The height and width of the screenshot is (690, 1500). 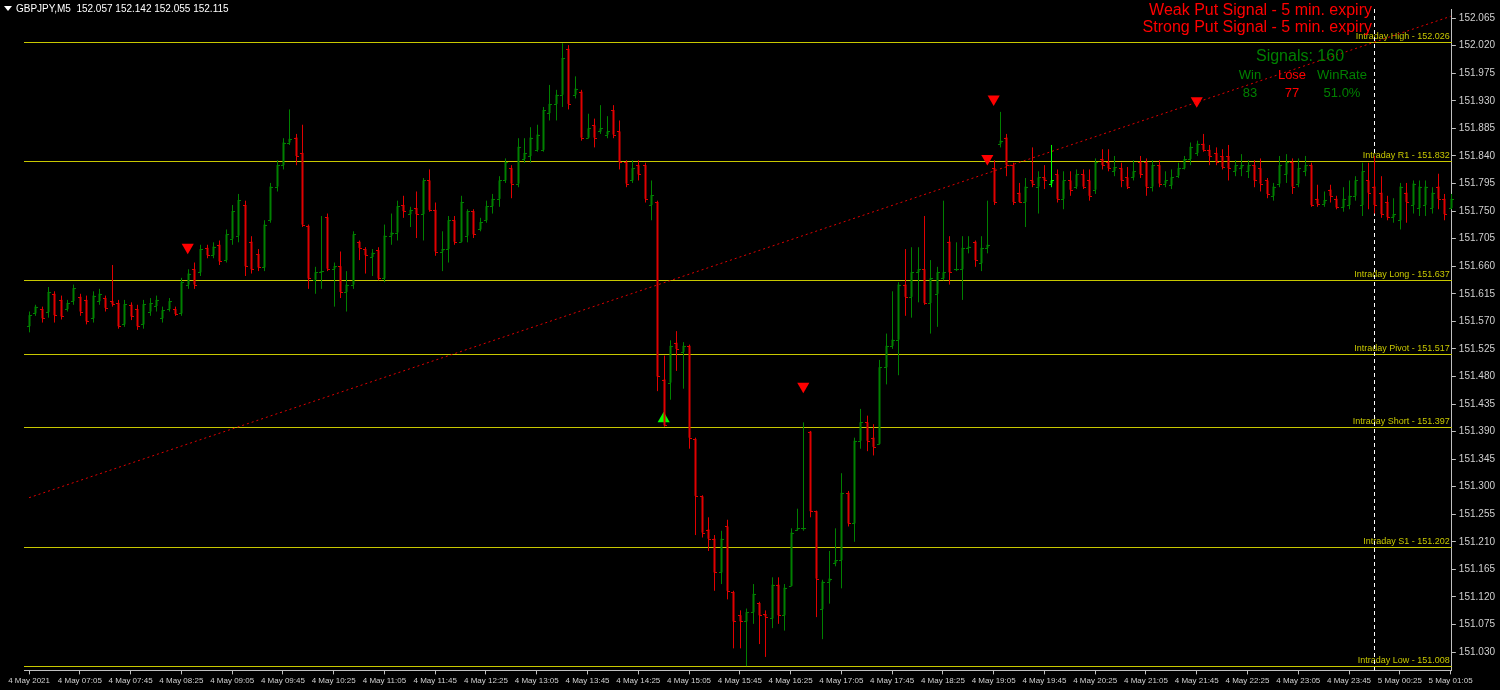 What do you see at coordinates (740, 681) in the screenshot?
I see `x-tick-label: 4 May 15:45` at bounding box center [740, 681].